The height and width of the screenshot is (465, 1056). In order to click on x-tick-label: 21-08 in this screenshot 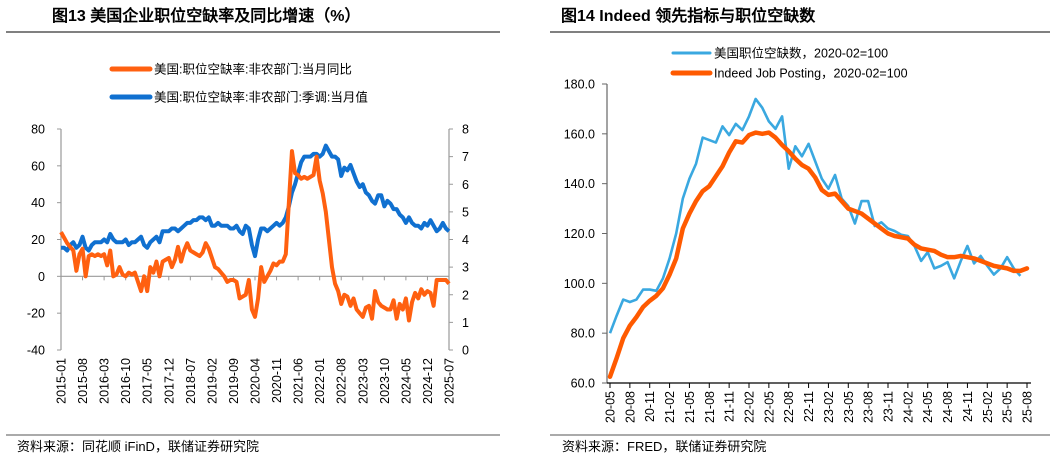, I will do `click(710, 407)`.